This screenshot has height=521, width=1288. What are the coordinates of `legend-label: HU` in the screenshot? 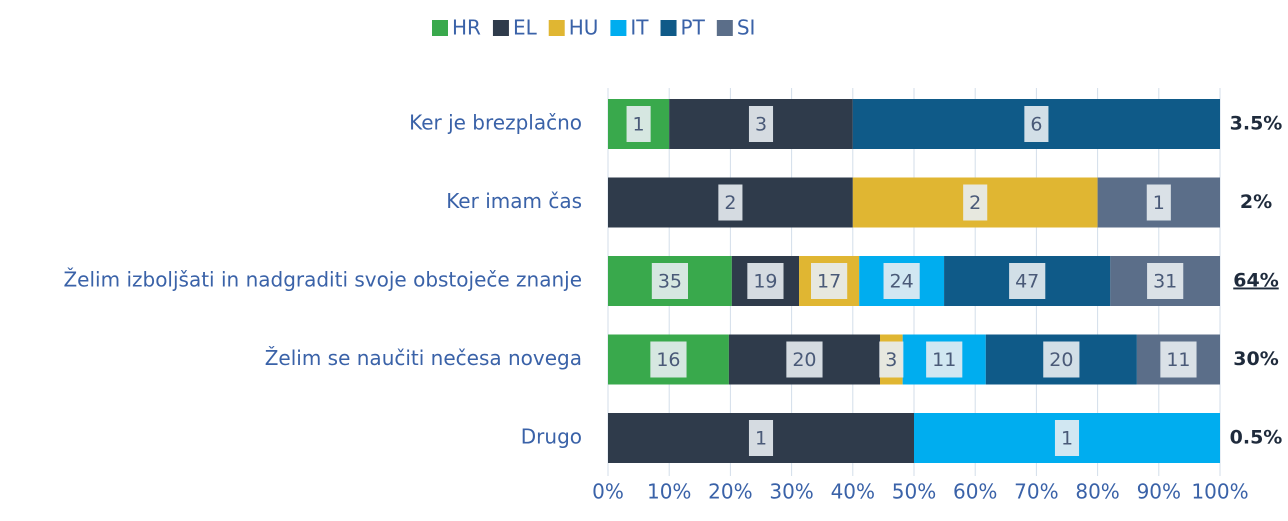 It's located at (584, 28).